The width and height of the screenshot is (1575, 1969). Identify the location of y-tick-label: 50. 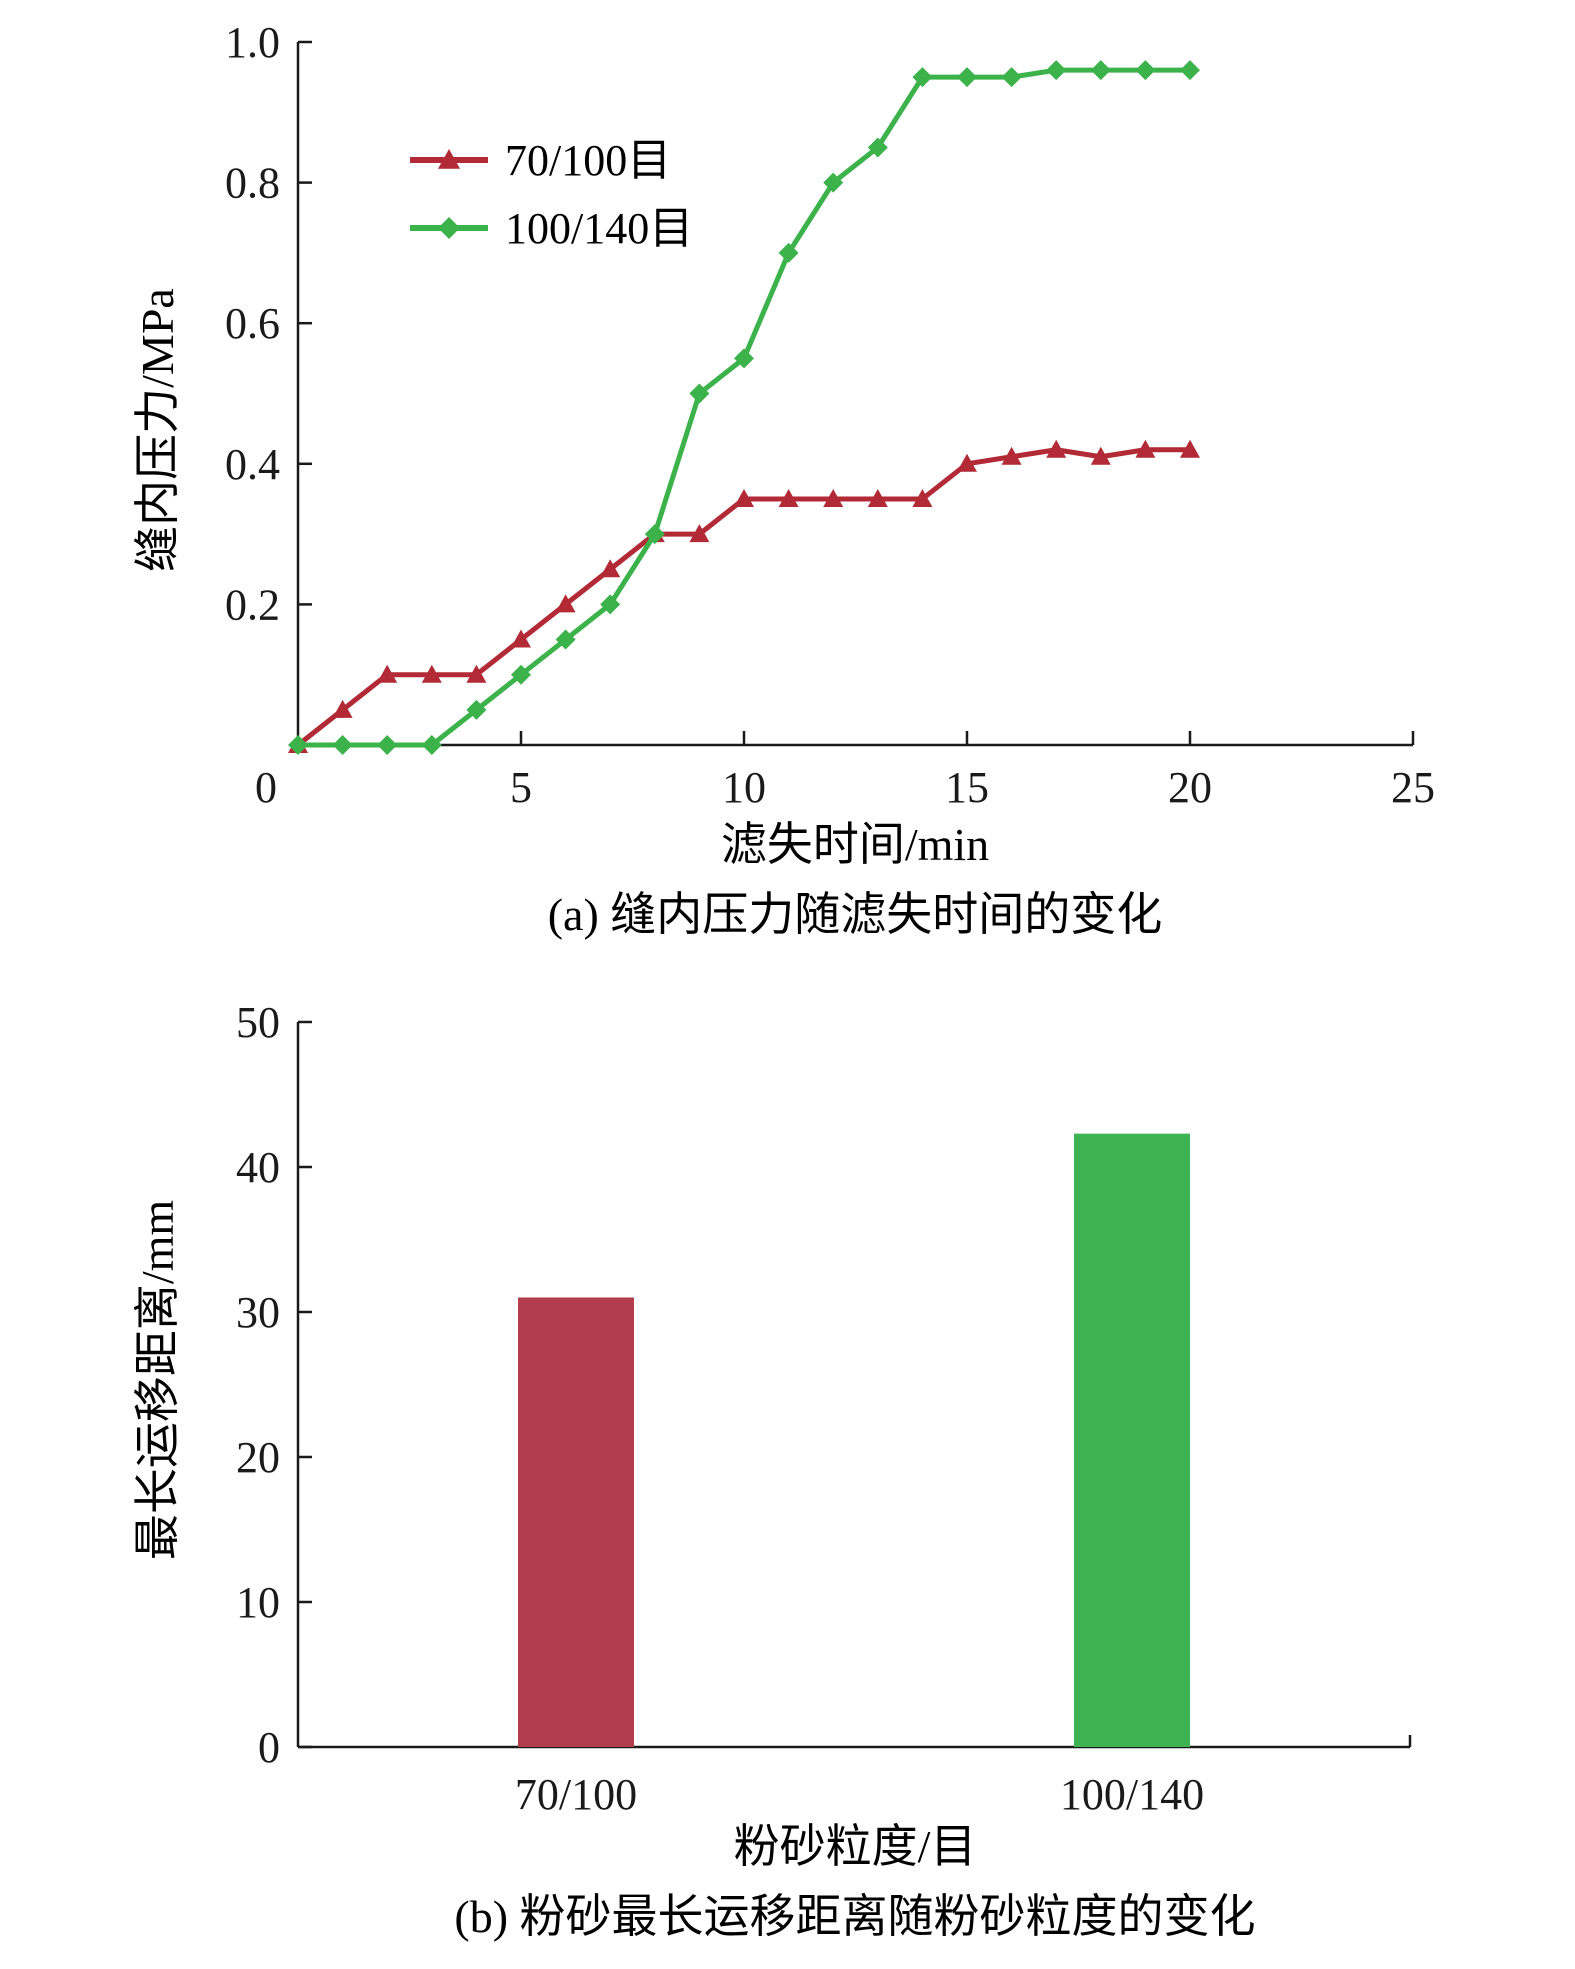
(258, 1022).